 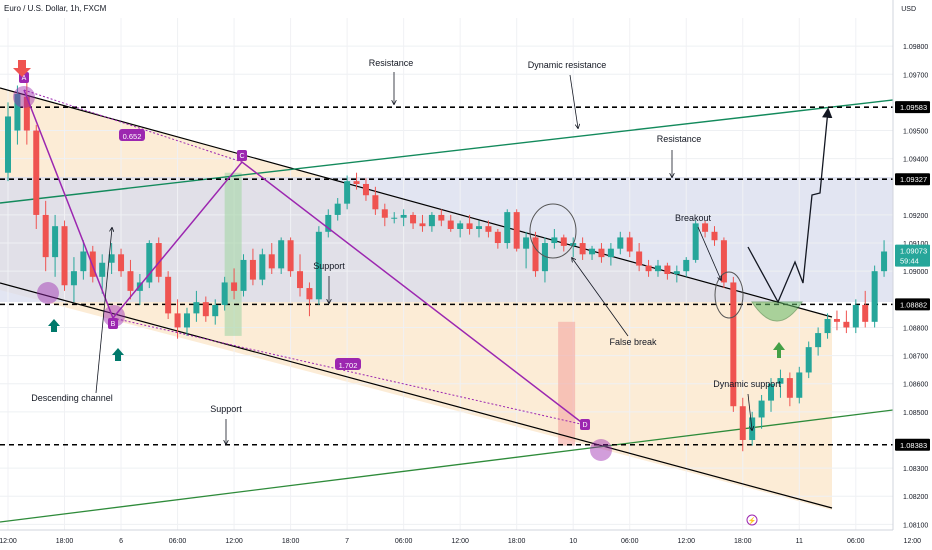 I want to click on annotation-label: Descending channel, so click(x=72, y=398).